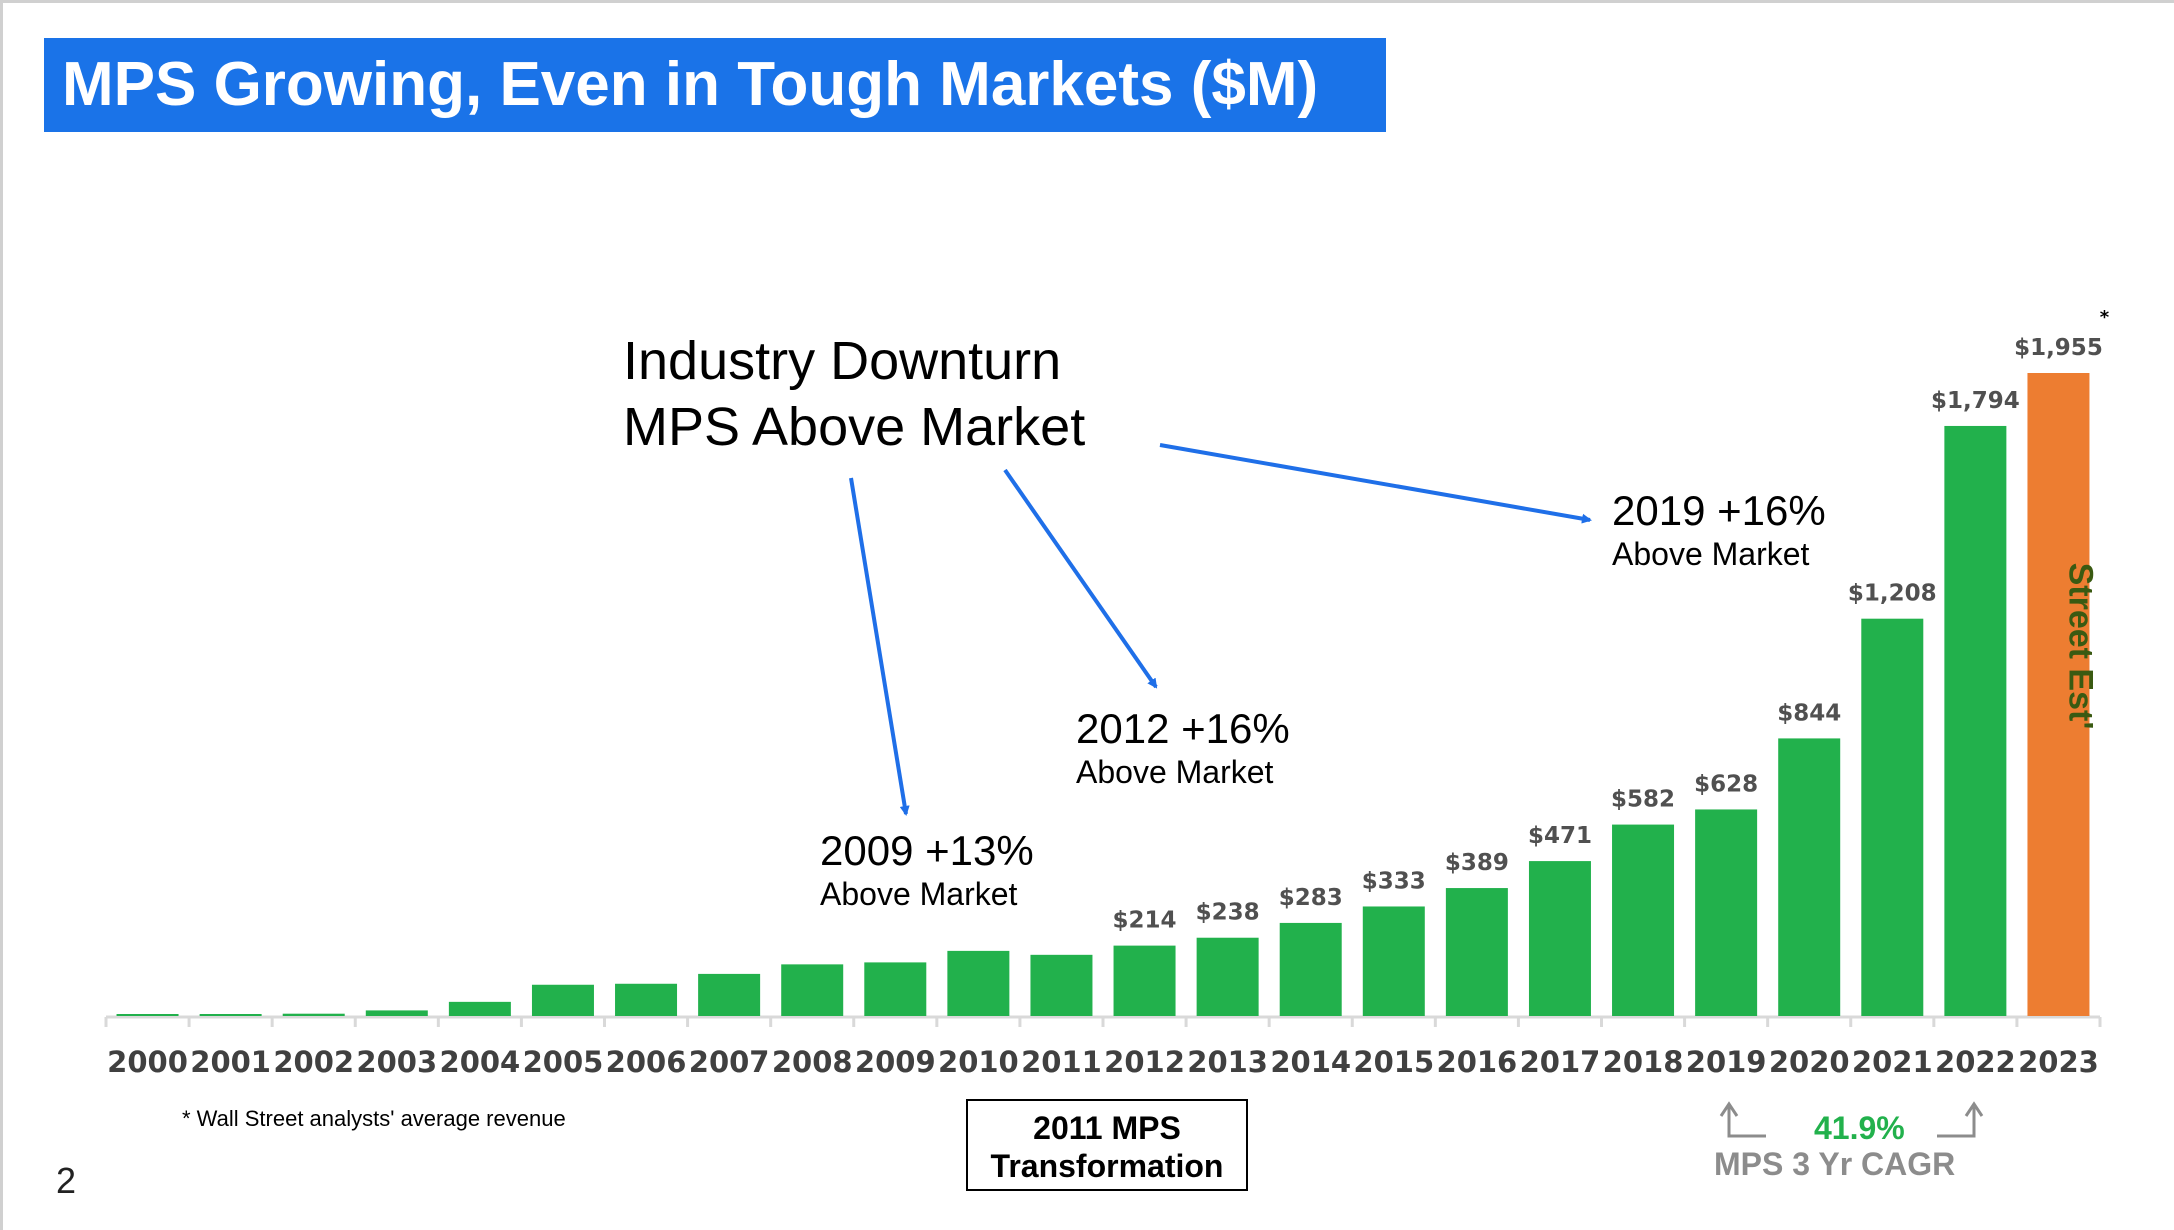  I want to click on annotation-2012: 2012 +16% Above Market, so click(1183, 749).